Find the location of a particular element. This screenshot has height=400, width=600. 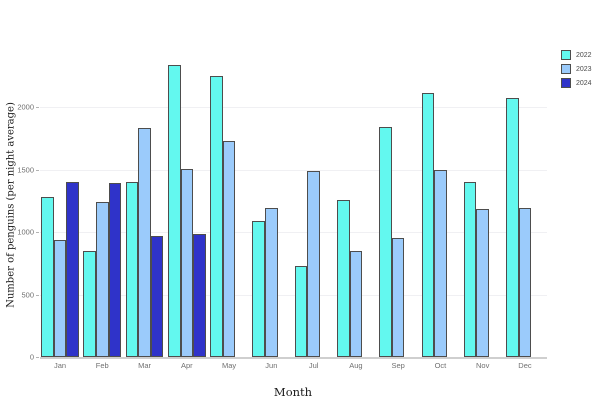

bar-2022-Nov is located at coordinates (470, 269).